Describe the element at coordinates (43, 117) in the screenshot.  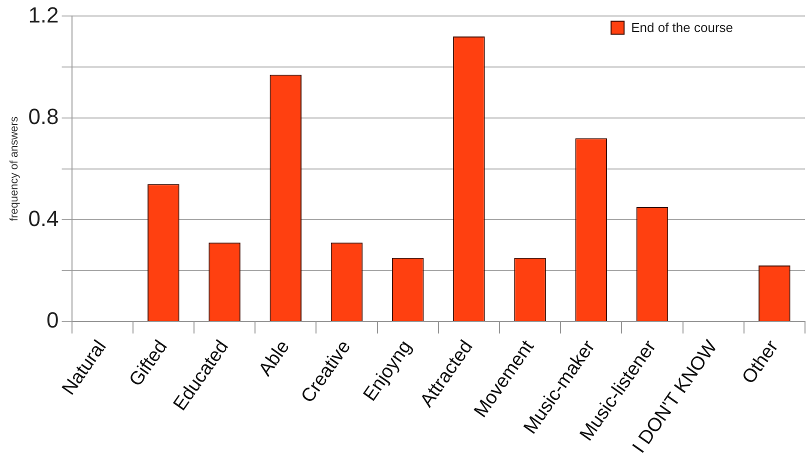
I see `y-tick-label: 0.8` at that location.